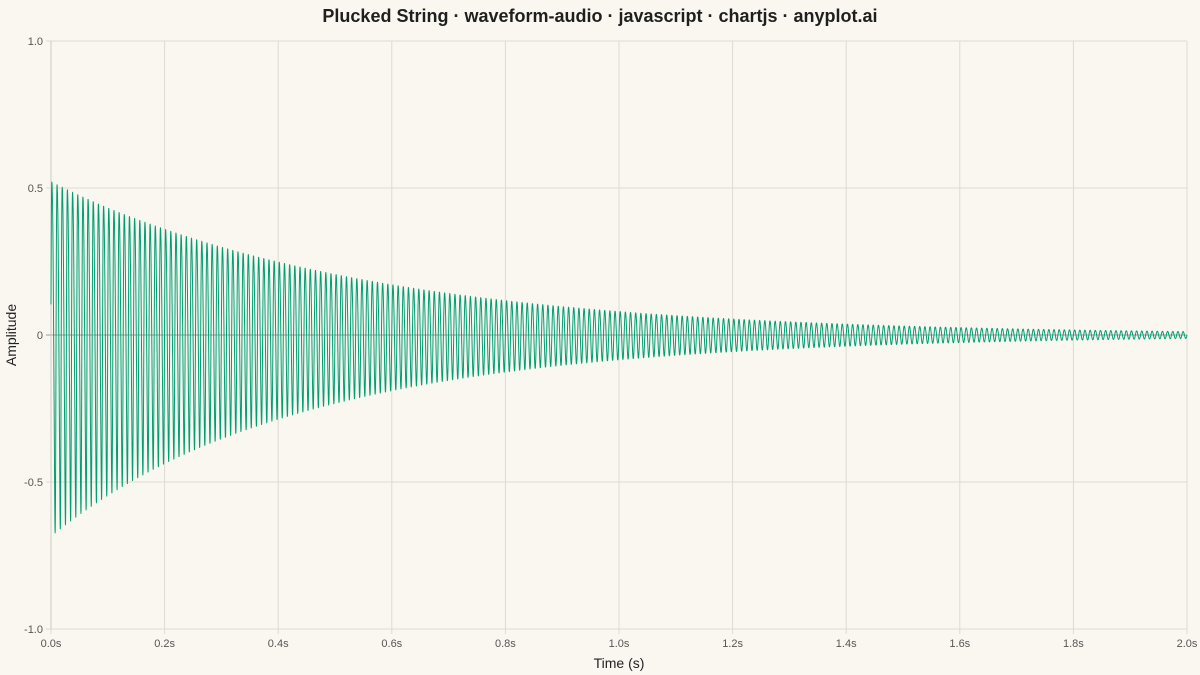 This screenshot has width=1200, height=675. I want to click on y-tick-label: 1.0, so click(35, 42).